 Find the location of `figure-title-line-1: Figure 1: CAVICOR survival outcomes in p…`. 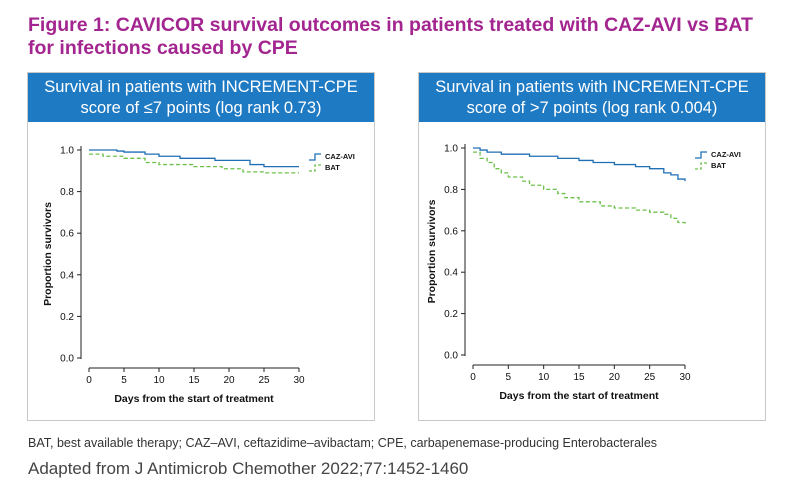

figure-title-line-1: Figure 1: CAVICOR survival outcomes in p… is located at coordinates (390, 25).